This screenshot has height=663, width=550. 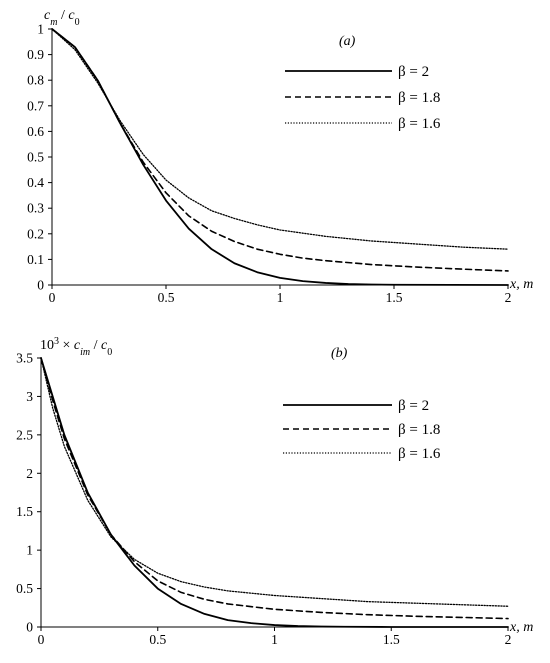 I want to click on y-tick-label: 0.3, so click(x=35, y=208).